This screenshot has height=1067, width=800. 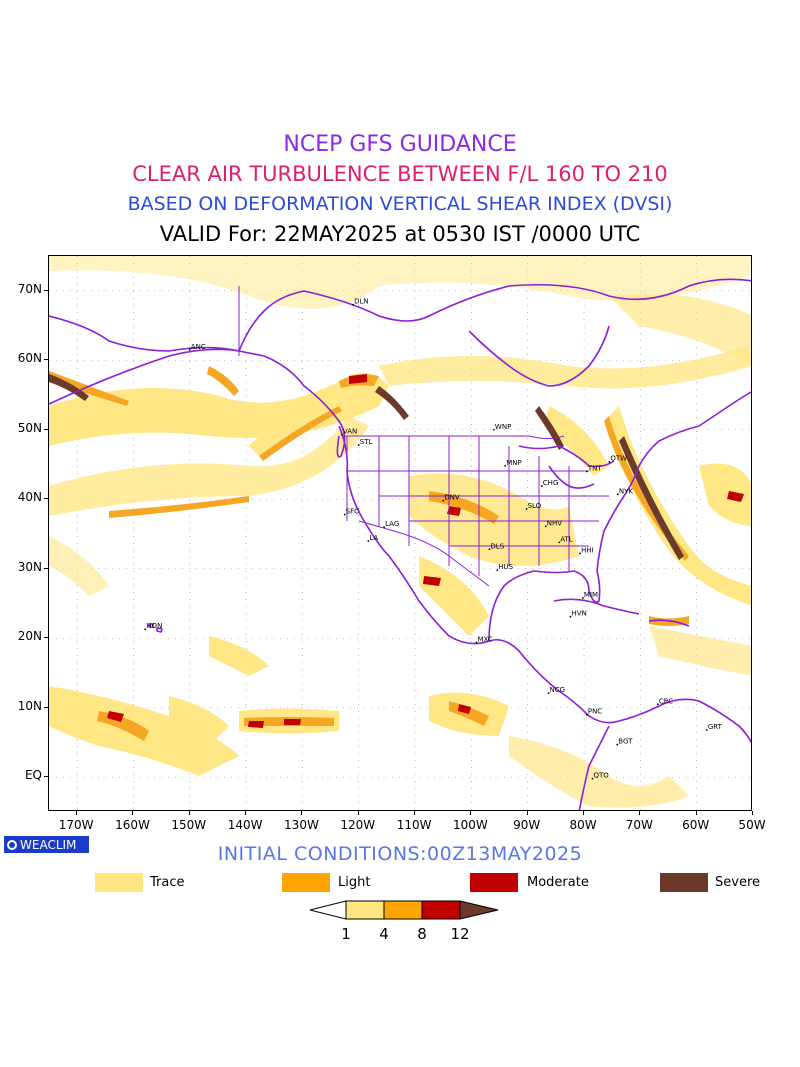 I want to click on latitude-label: 50N, so click(x=29, y=427).